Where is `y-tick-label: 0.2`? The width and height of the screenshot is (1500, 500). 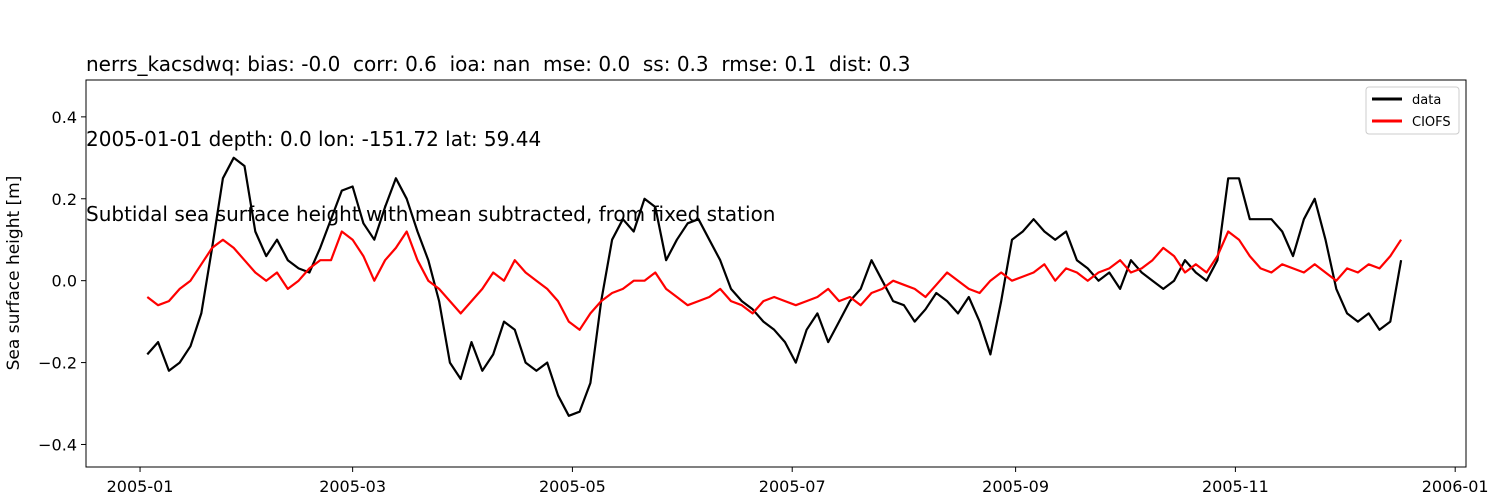 y-tick-label: 0.2 is located at coordinates (64, 199).